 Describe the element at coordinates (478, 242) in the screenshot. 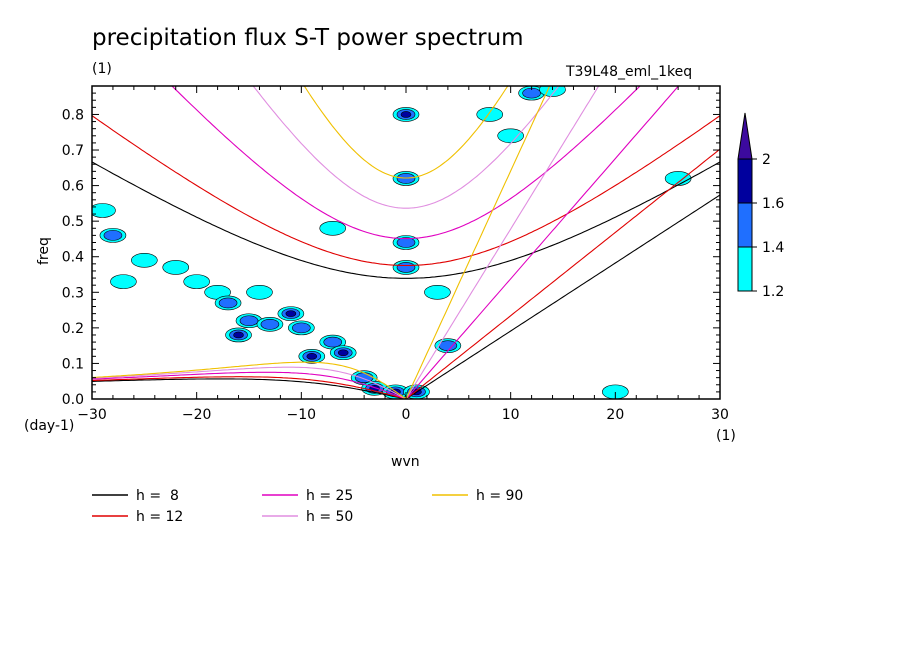

I see `curve-kelvin-h90` at that location.